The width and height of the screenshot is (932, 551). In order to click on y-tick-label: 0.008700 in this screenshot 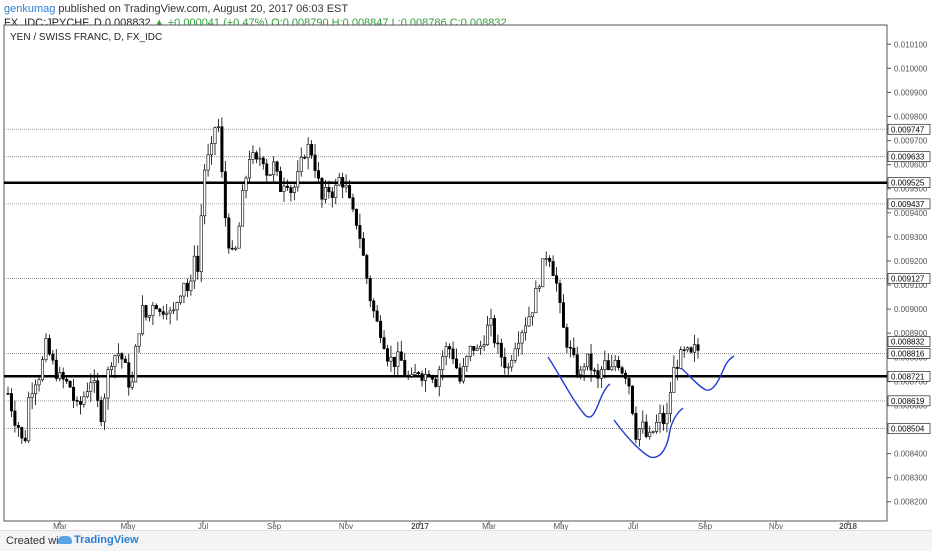, I will do `click(911, 381)`.